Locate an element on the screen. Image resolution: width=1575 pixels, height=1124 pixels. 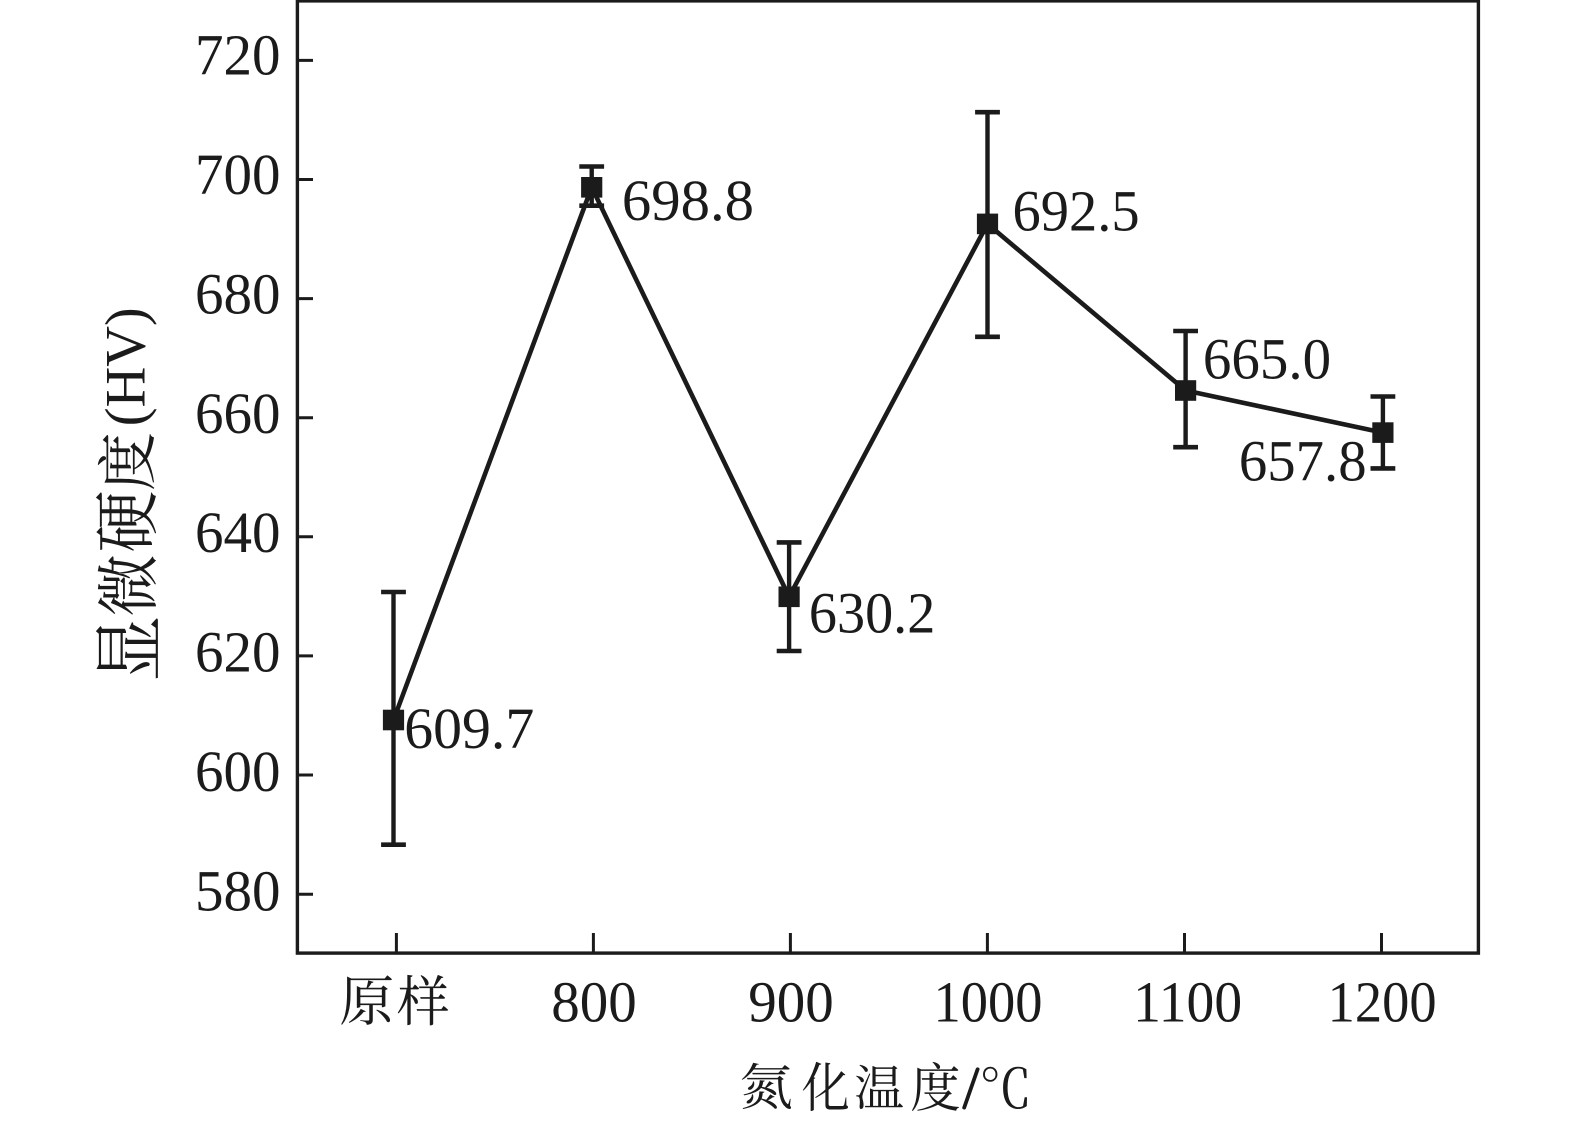
svg-text: 600 is located at coordinates (238, 771).